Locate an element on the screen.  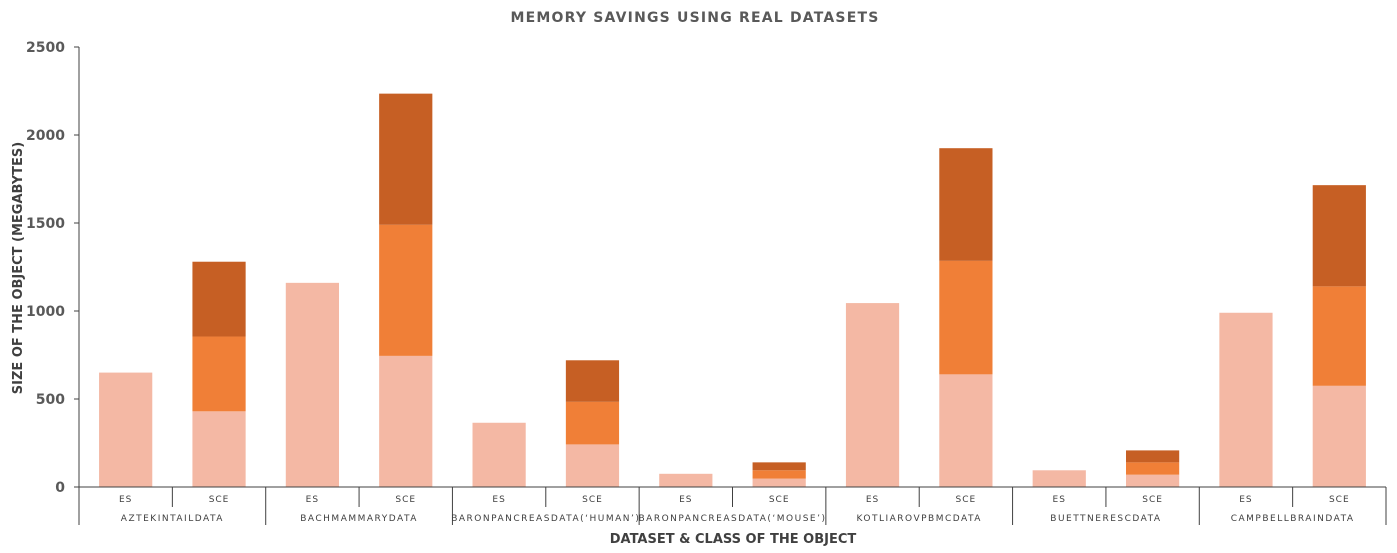
y-tick-label: 1500 is located at coordinates (45, 224).